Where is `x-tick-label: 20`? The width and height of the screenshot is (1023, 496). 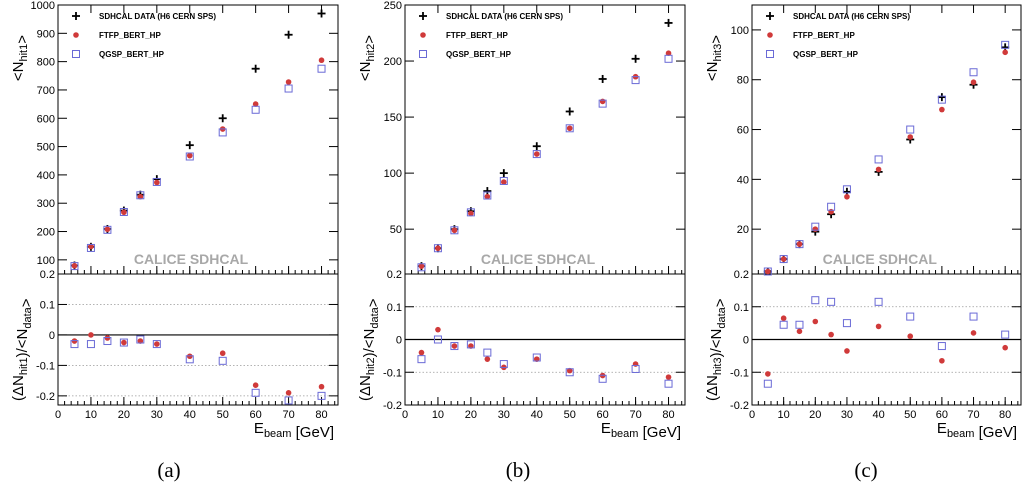 x-tick-label: 20 is located at coordinates (471, 415).